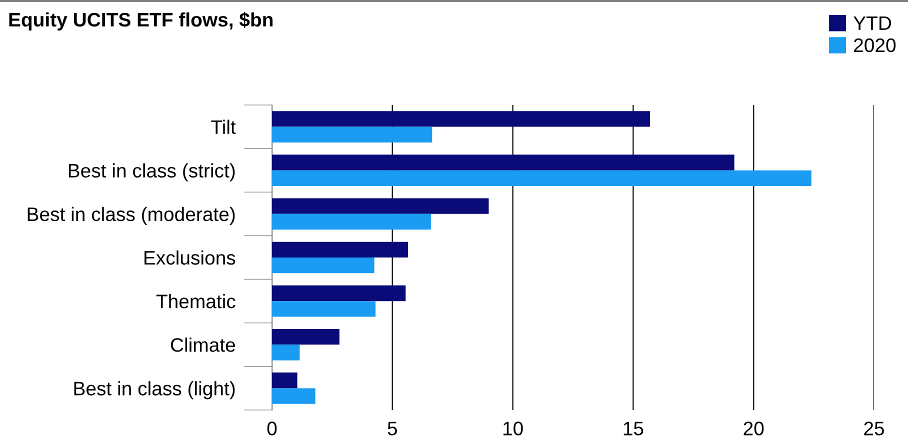 The image size is (908, 442). I want to click on y-tick-label: Thematic, so click(196, 301).